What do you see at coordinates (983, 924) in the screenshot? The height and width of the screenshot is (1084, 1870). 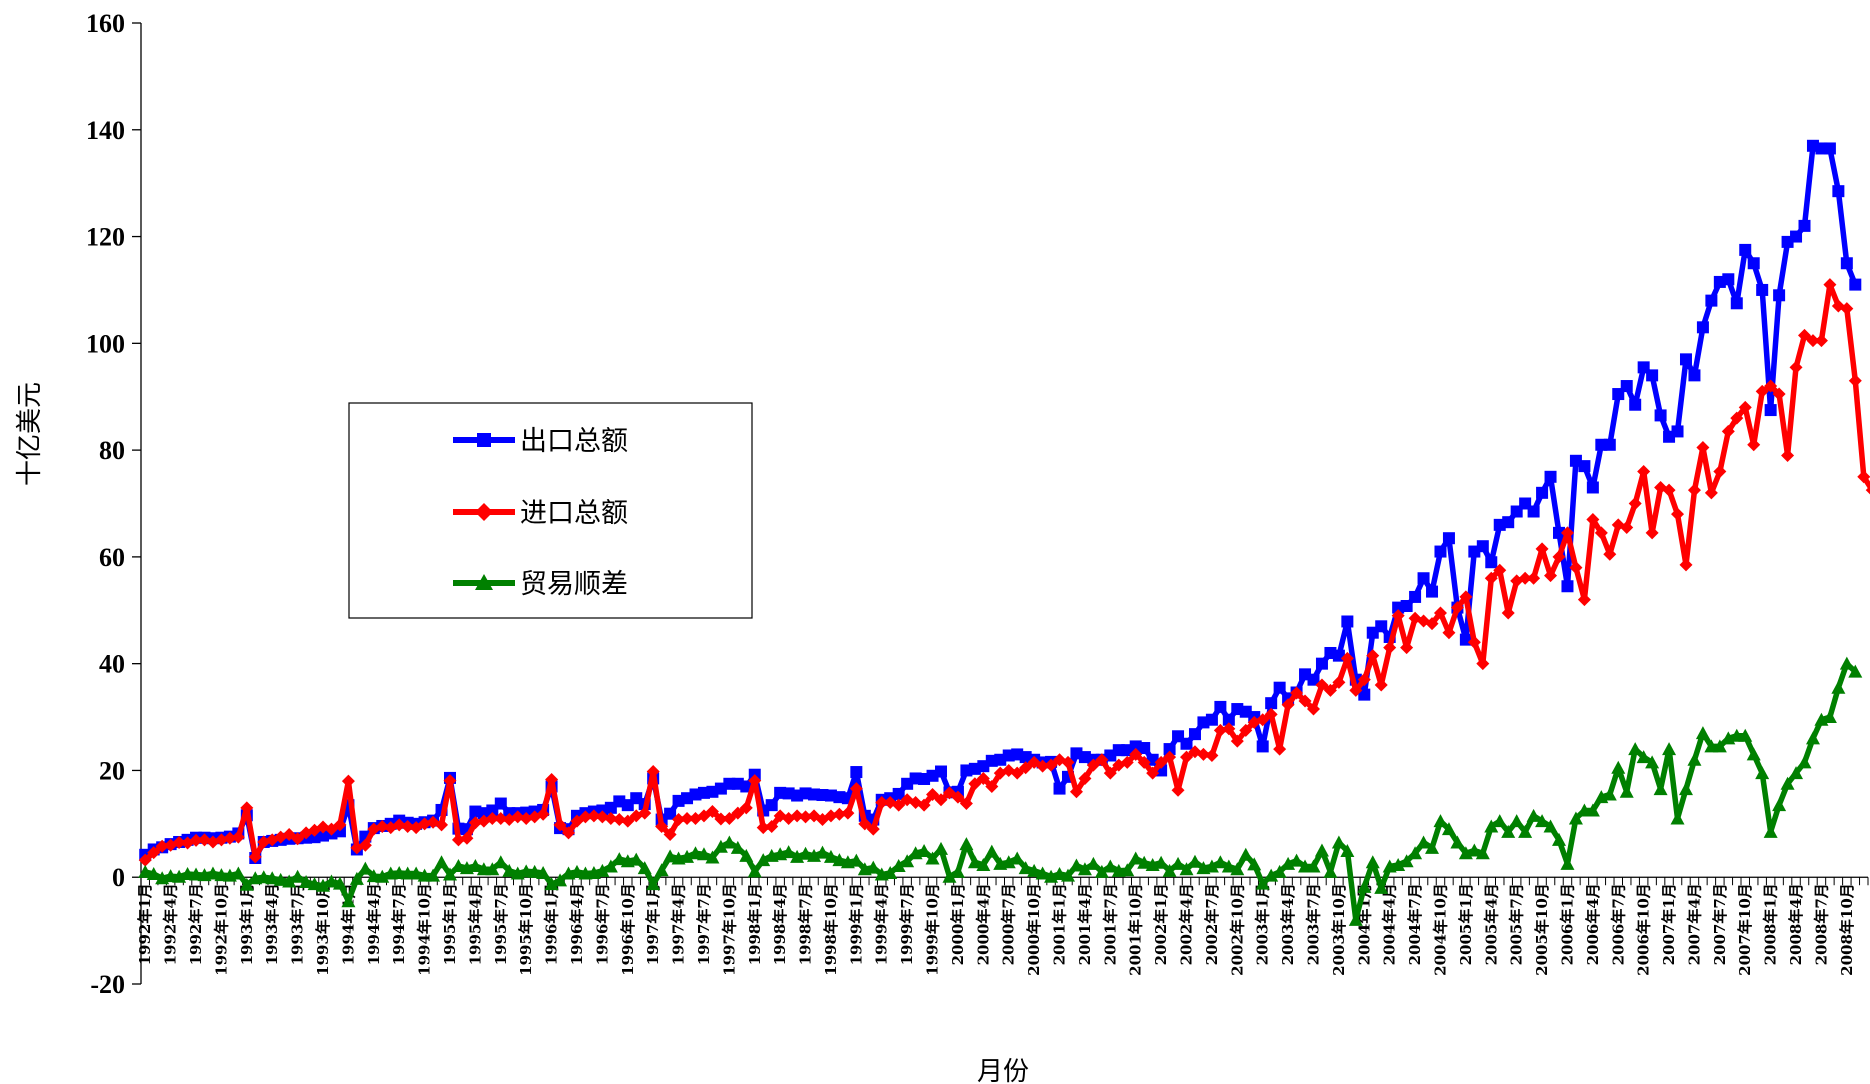 I see `x-tick-label: 2000年4月` at bounding box center [983, 924].